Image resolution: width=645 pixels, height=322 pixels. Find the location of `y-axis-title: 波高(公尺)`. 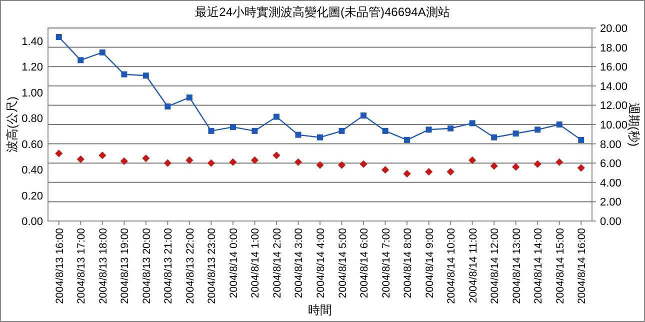

y-axis-title: 波高(公尺) is located at coordinates (12, 124).